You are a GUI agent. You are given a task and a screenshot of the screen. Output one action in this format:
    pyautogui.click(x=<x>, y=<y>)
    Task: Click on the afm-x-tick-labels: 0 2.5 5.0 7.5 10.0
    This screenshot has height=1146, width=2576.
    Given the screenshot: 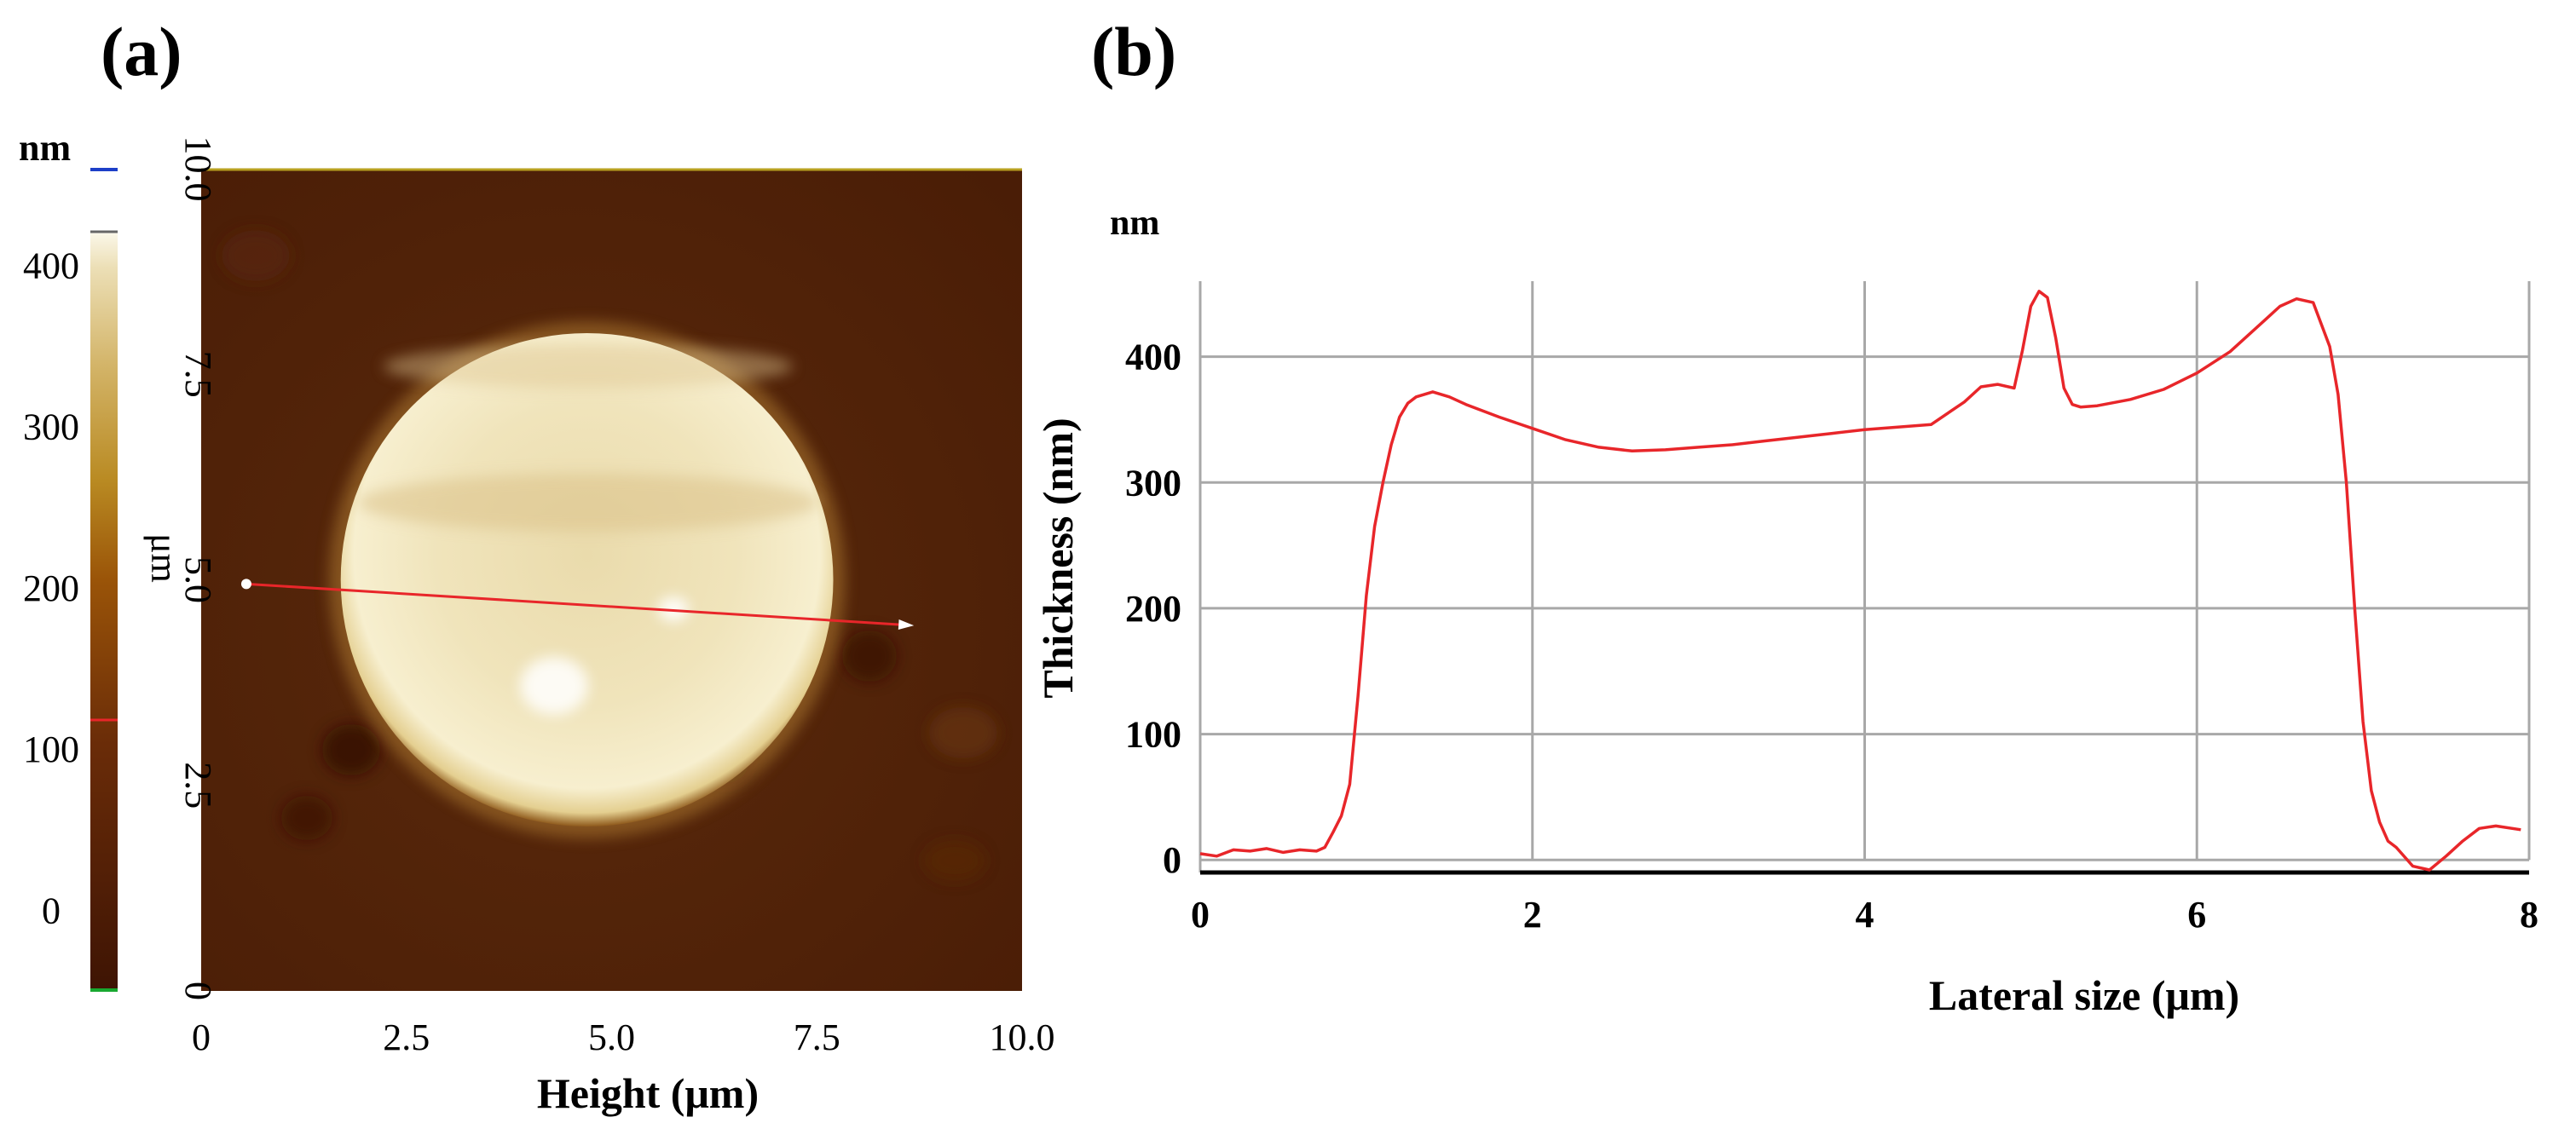 What is the action you would take?
    pyautogui.click(x=623, y=1037)
    